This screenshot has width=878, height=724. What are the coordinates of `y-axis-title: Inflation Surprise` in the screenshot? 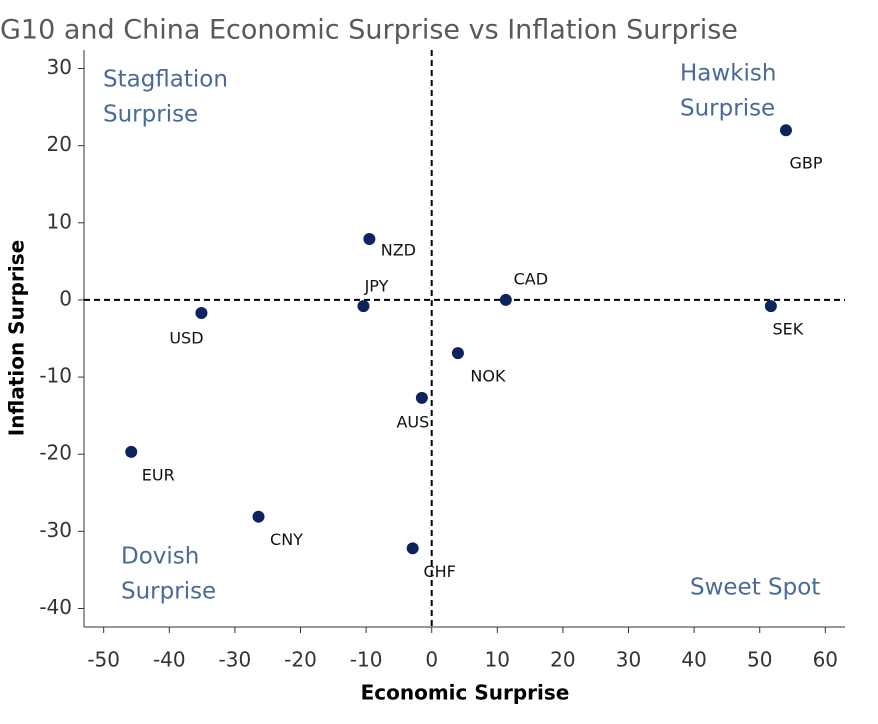 It's located at (17, 338).